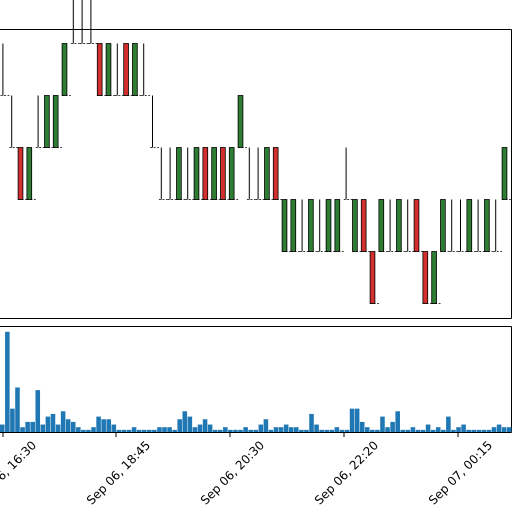  I want to click on x-tick-label-4: Sep 07, 00:15, so click(460, 472).